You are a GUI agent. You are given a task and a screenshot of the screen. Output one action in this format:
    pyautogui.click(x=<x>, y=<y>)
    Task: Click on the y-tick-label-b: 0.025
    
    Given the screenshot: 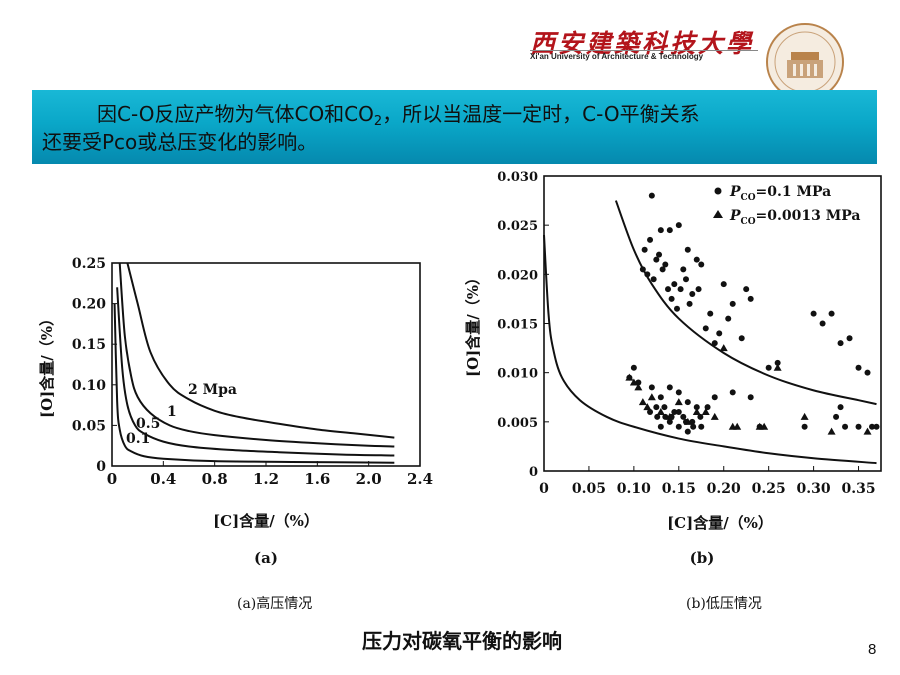 What is the action you would take?
    pyautogui.click(x=517, y=226)
    